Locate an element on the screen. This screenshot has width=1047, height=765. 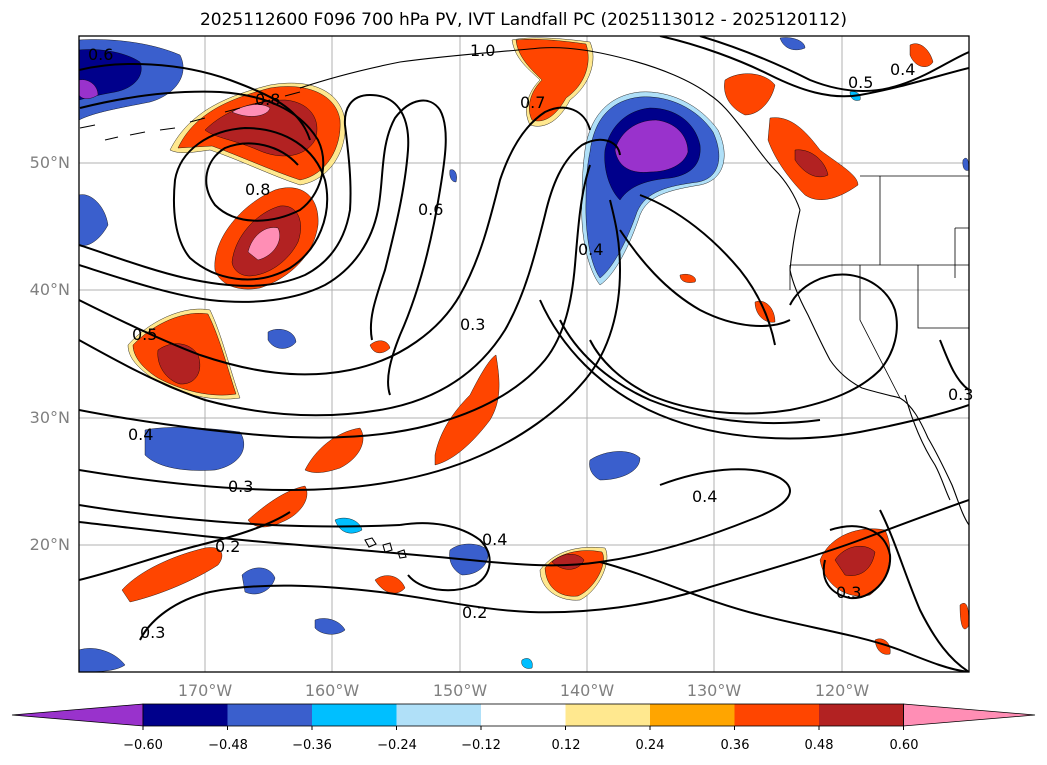
colorbar-tick-label: −0.60 is located at coordinates (143, 745).